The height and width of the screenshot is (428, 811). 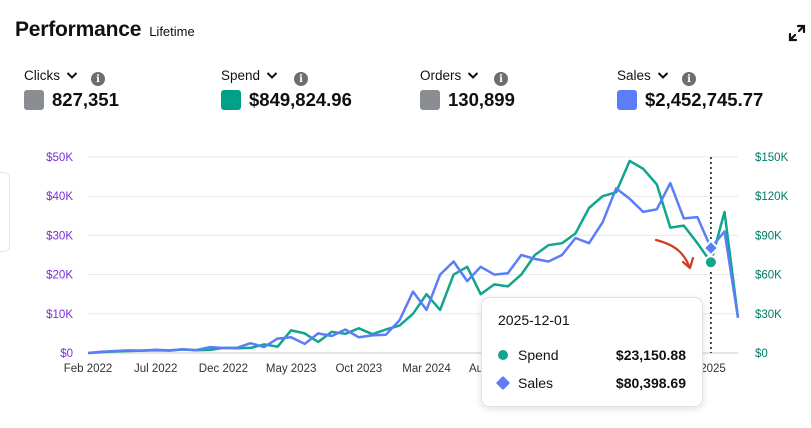 What do you see at coordinates (241, 75) in the screenshot?
I see `metric-label: Spend` at bounding box center [241, 75].